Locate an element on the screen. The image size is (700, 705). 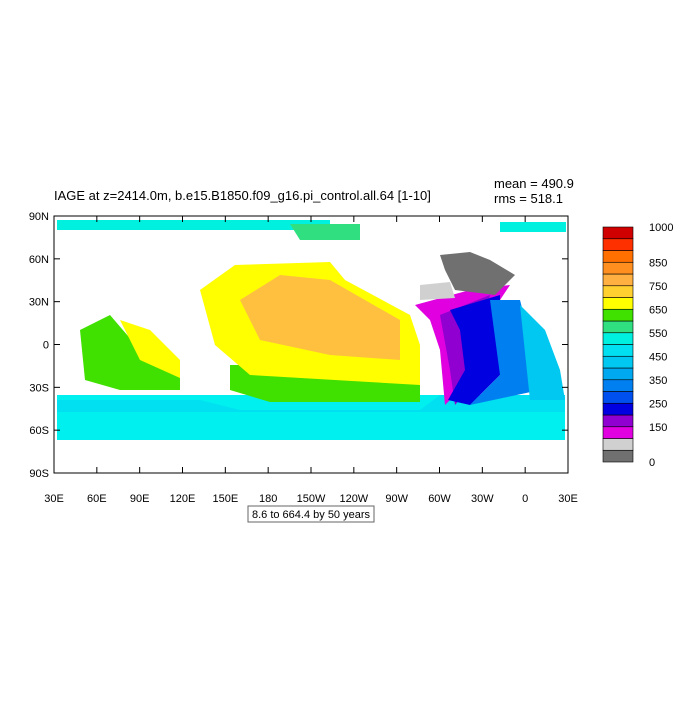
arctic-green is located at coordinates (325, 232).